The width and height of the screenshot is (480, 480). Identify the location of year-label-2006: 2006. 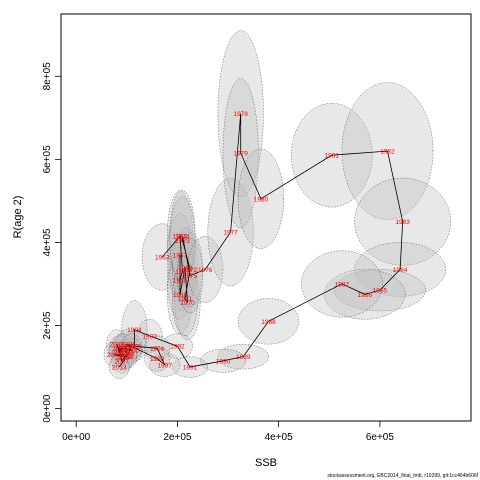
(127, 355).